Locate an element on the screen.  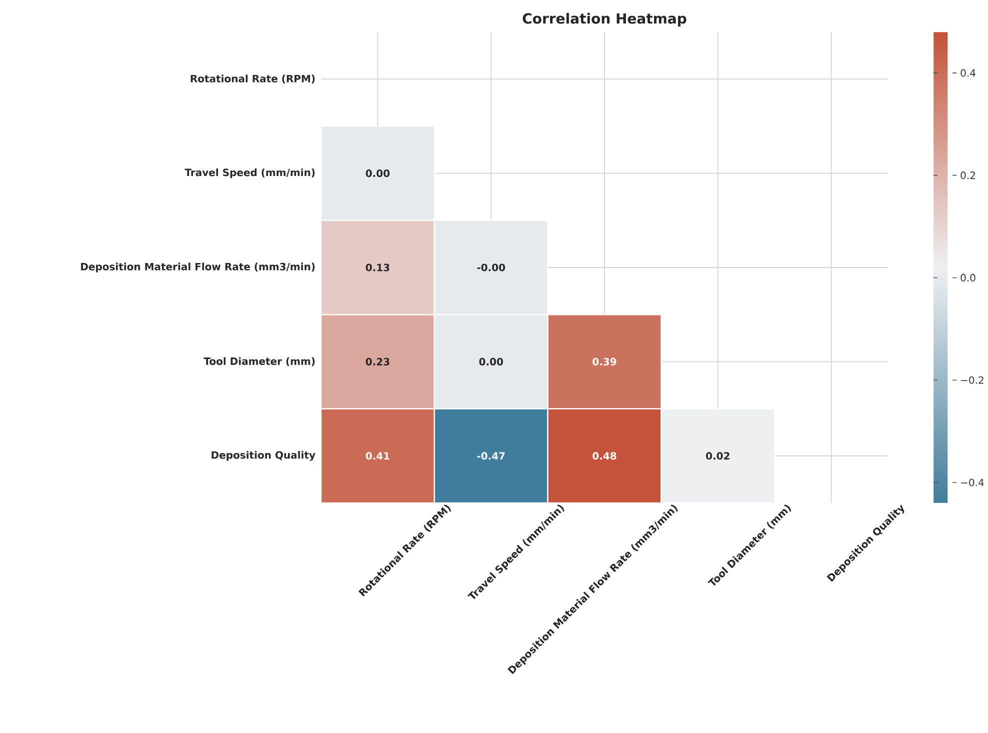
y-tick-label: Deposition Material Flow Rate (mm3/min) is located at coordinates (198, 267).